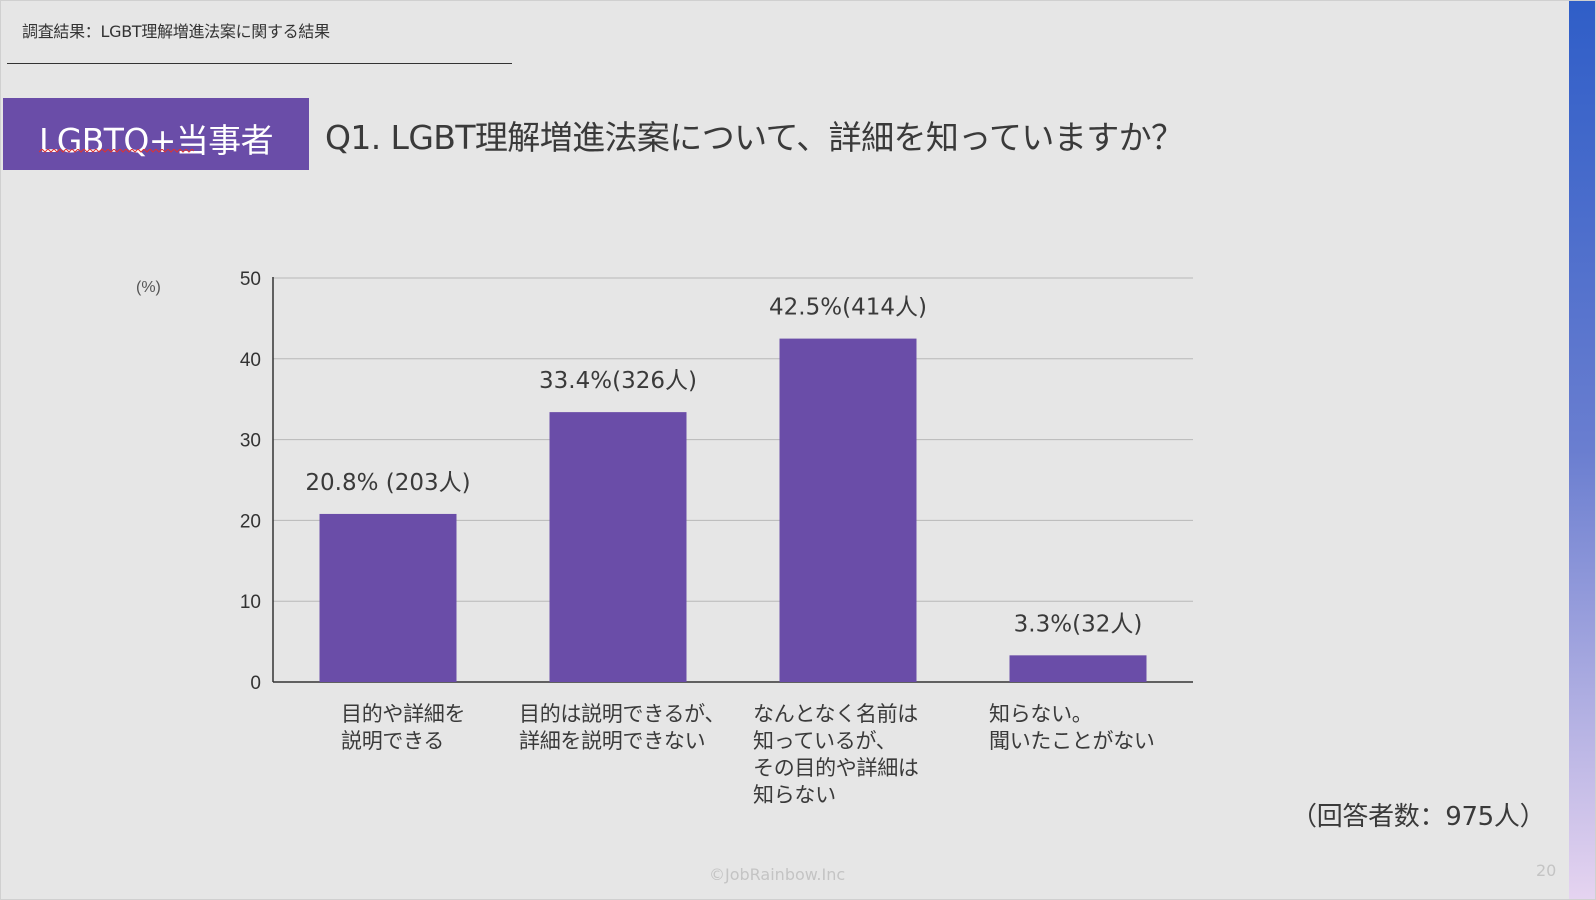  What do you see at coordinates (250, 279) in the screenshot?
I see `y-tick-label: 50` at bounding box center [250, 279].